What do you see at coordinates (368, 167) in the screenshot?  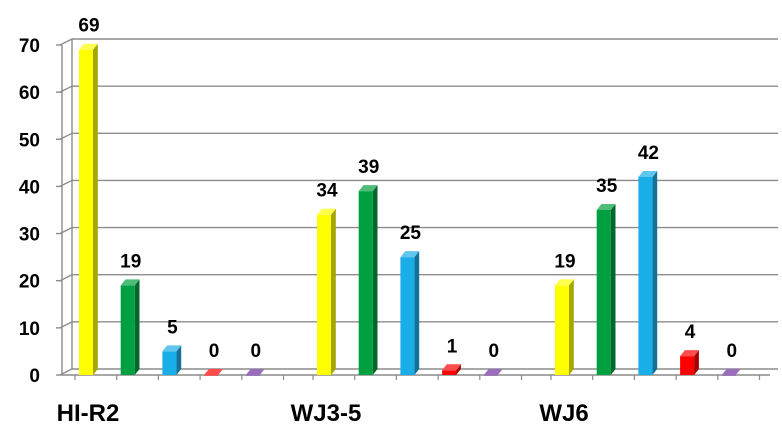 I see `data-label: 39` at bounding box center [368, 167].